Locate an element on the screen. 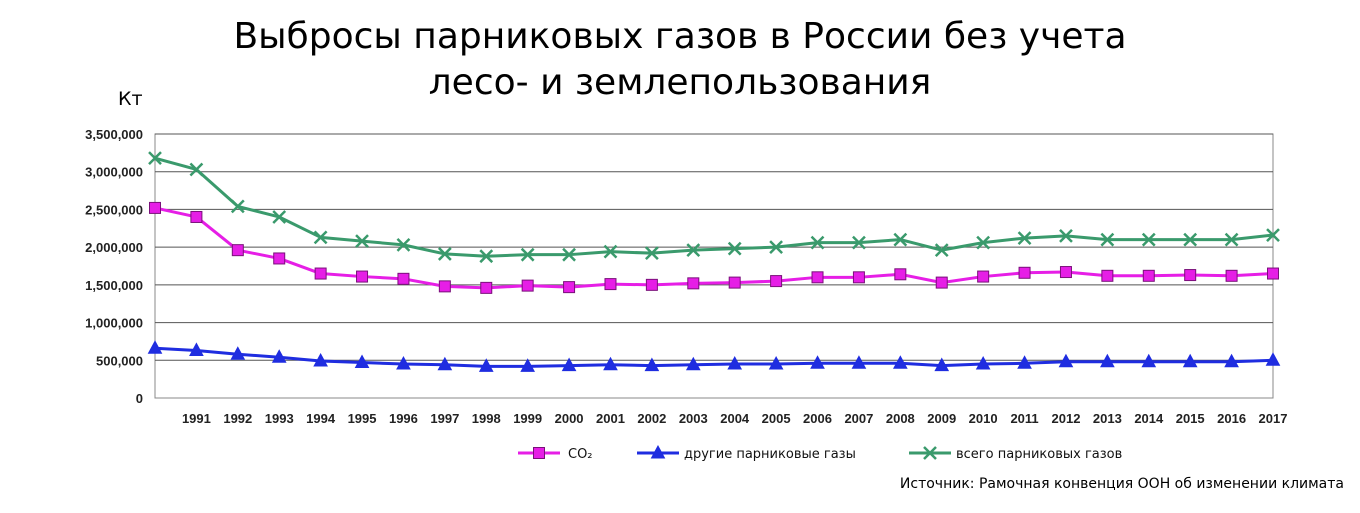  x-tick-label: 2001 is located at coordinates (610, 418).